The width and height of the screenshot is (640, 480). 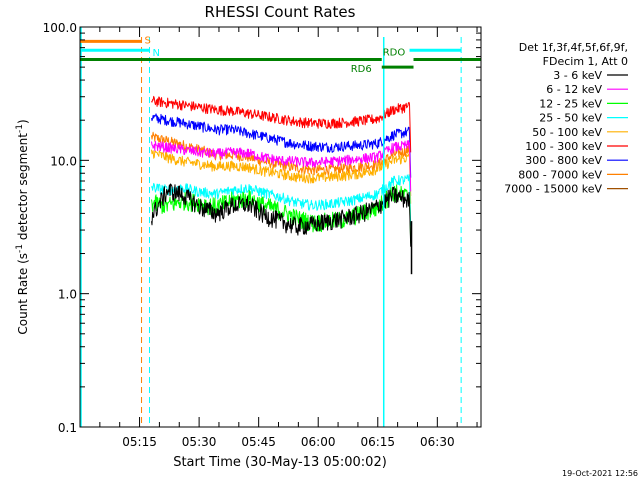 What do you see at coordinates (573, 47) in the screenshot?
I see `legend-header-line-1: Det 1f,3f,4f,5f,6f,9f,` at bounding box center [573, 47].